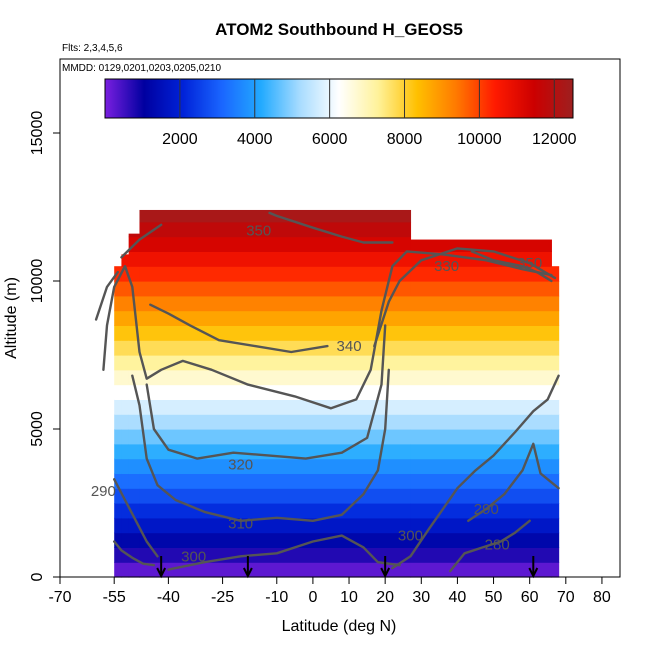 This screenshot has width=650, height=650. I want to click on x-tick-label: -25, so click(222, 597).